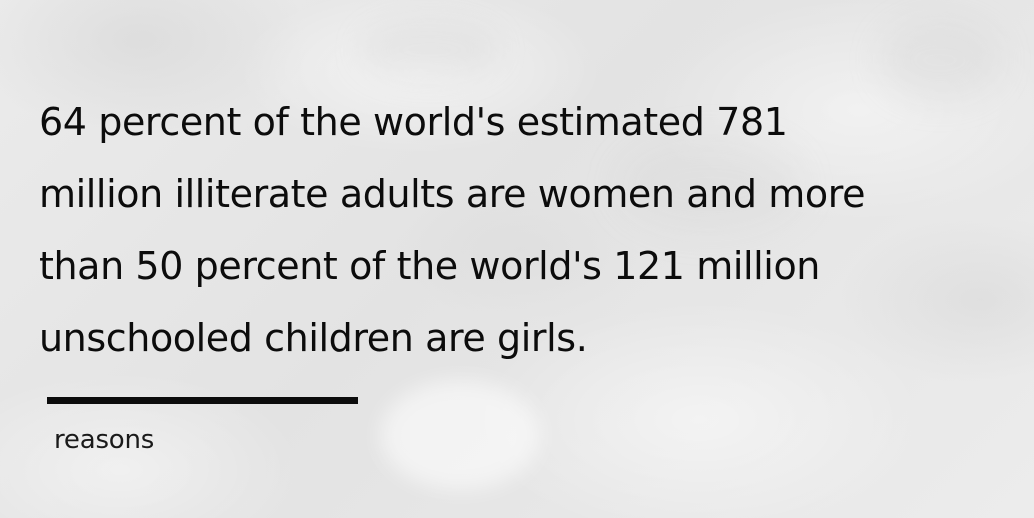  What do you see at coordinates (202, 400) in the screenshot?
I see `divider-bar` at bounding box center [202, 400].